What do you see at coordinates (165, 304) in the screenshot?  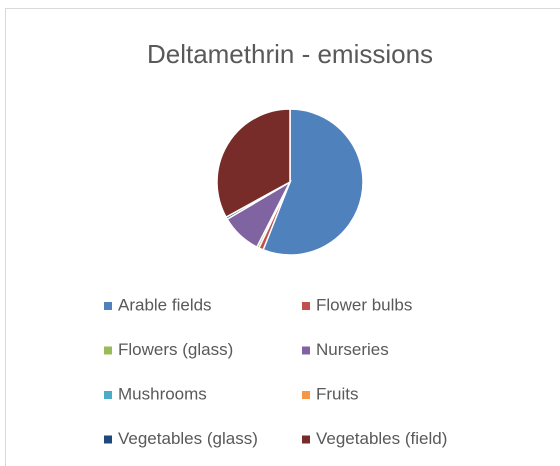 I see `legend-label: Arable fields` at bounding box center [165, 304].